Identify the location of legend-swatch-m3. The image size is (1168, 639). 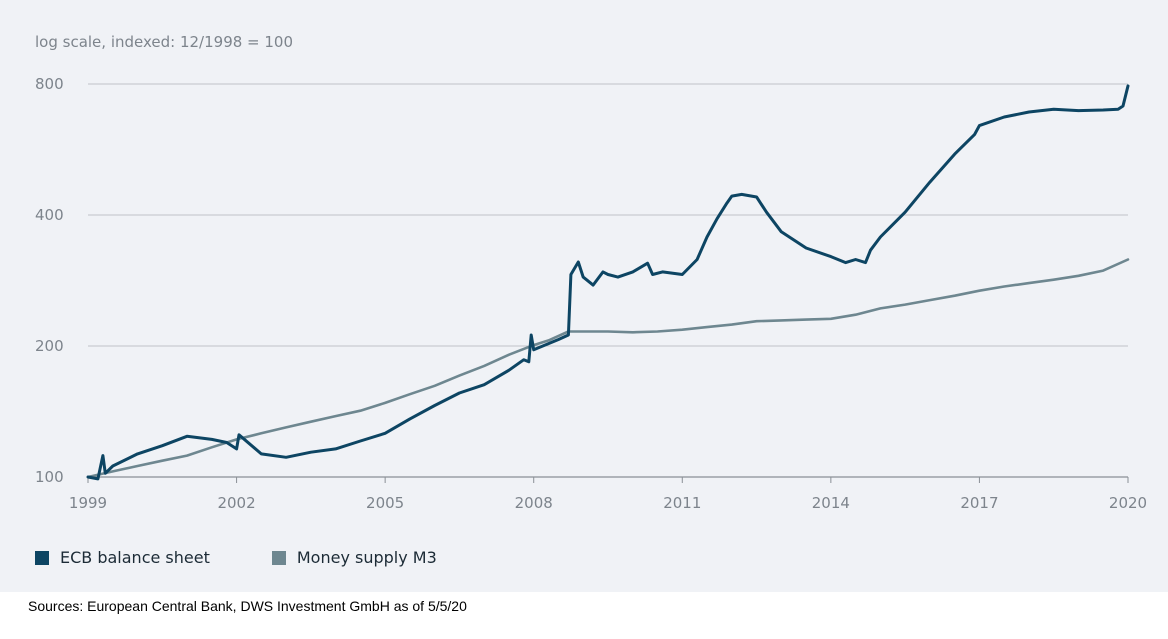
(278, 557).